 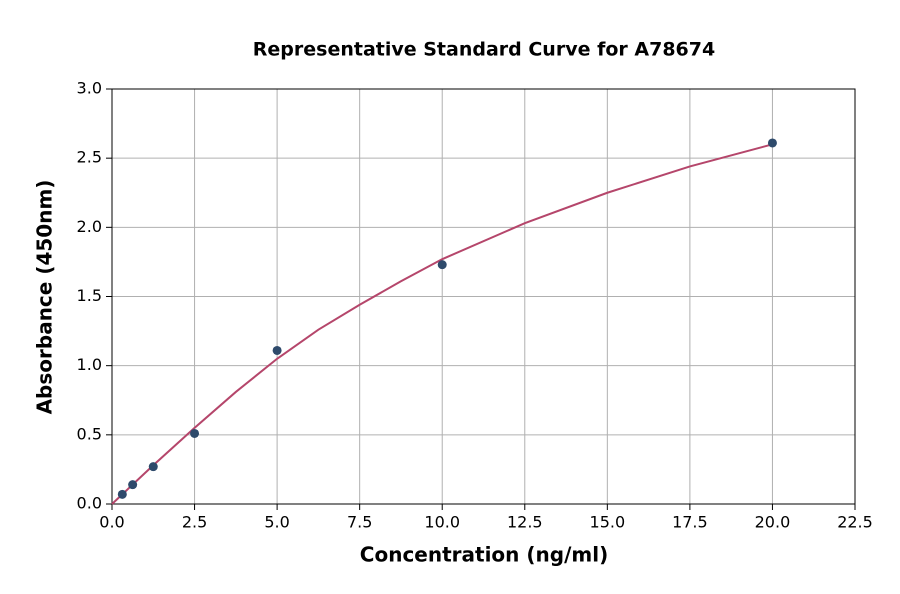 What do you see at coordinates (442, 522) in the screenshot?
I see `x-tick-label: 10.0` at bounding box center [442, 522].